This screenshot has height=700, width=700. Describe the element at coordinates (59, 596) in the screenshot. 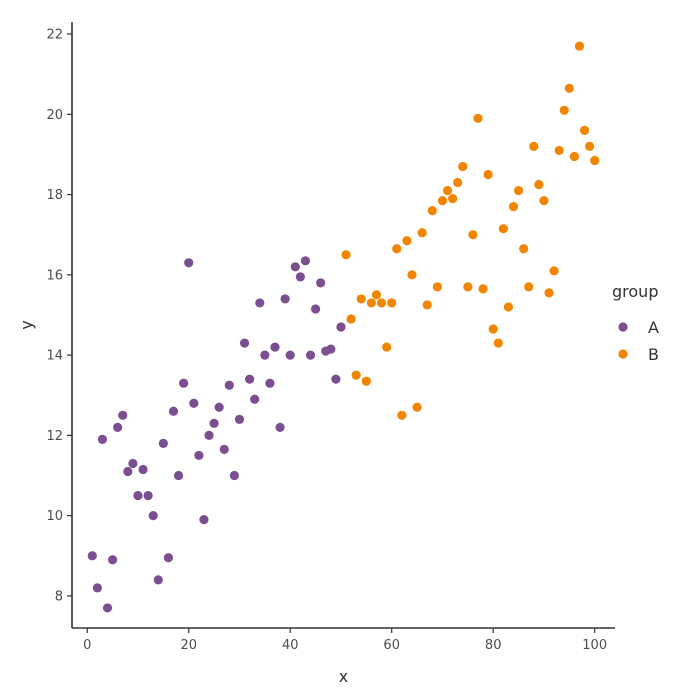

I see `y-tick-label: 8` at that location.